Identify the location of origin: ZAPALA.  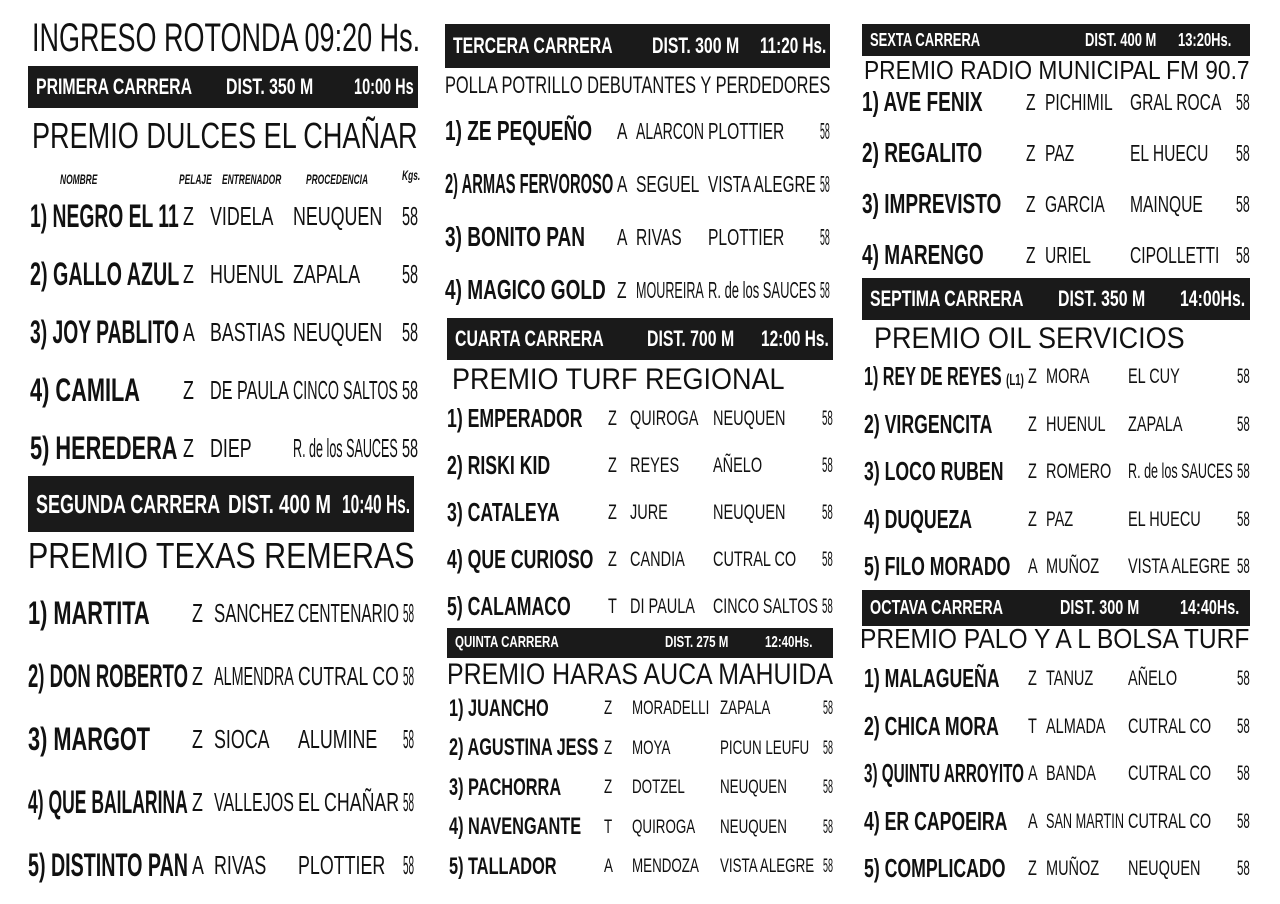
(745, 708).